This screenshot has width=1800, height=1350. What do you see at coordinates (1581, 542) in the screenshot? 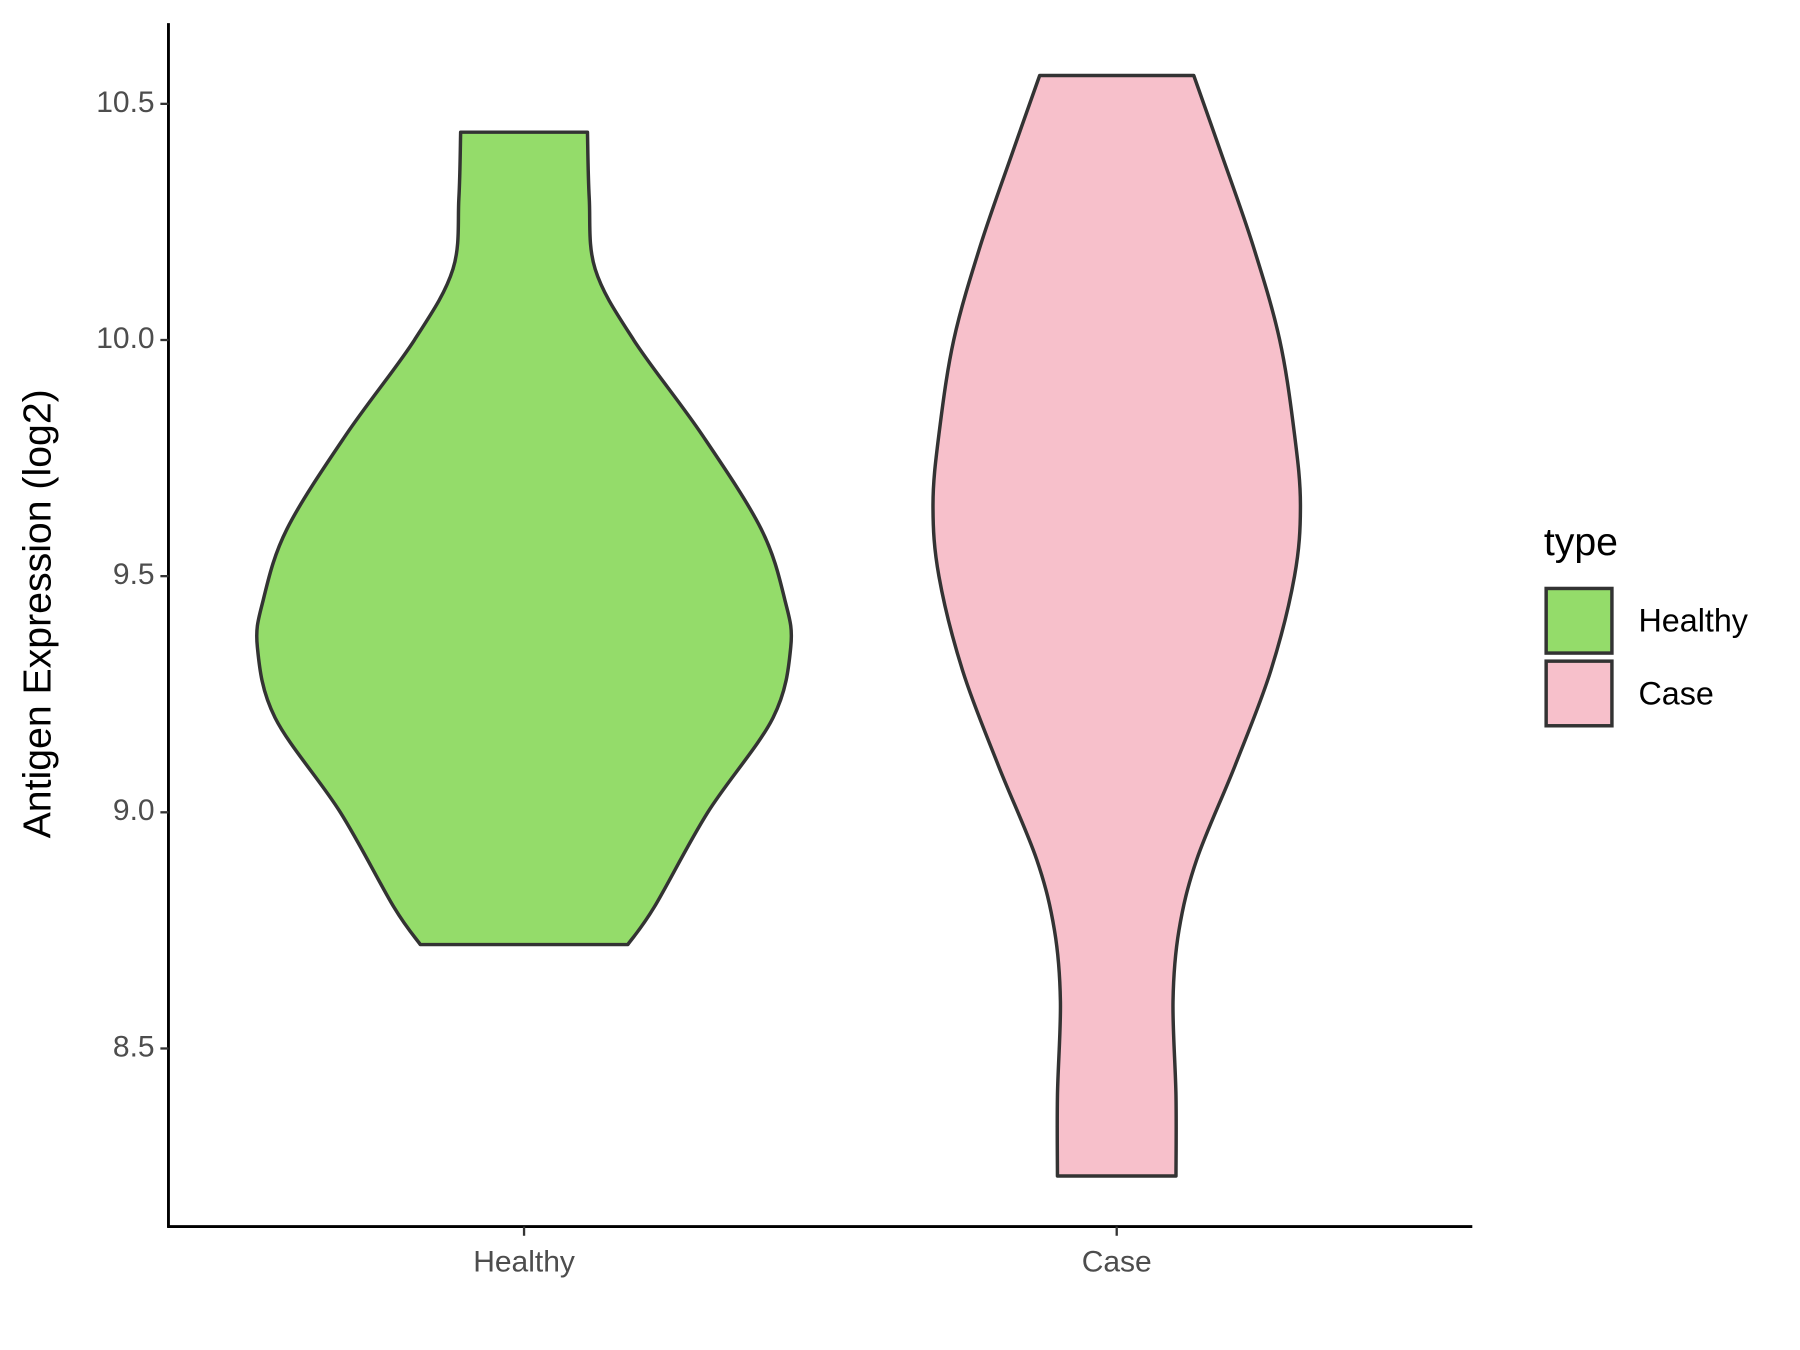
I see `legend-title: type` at bounding box center [1581, 542].